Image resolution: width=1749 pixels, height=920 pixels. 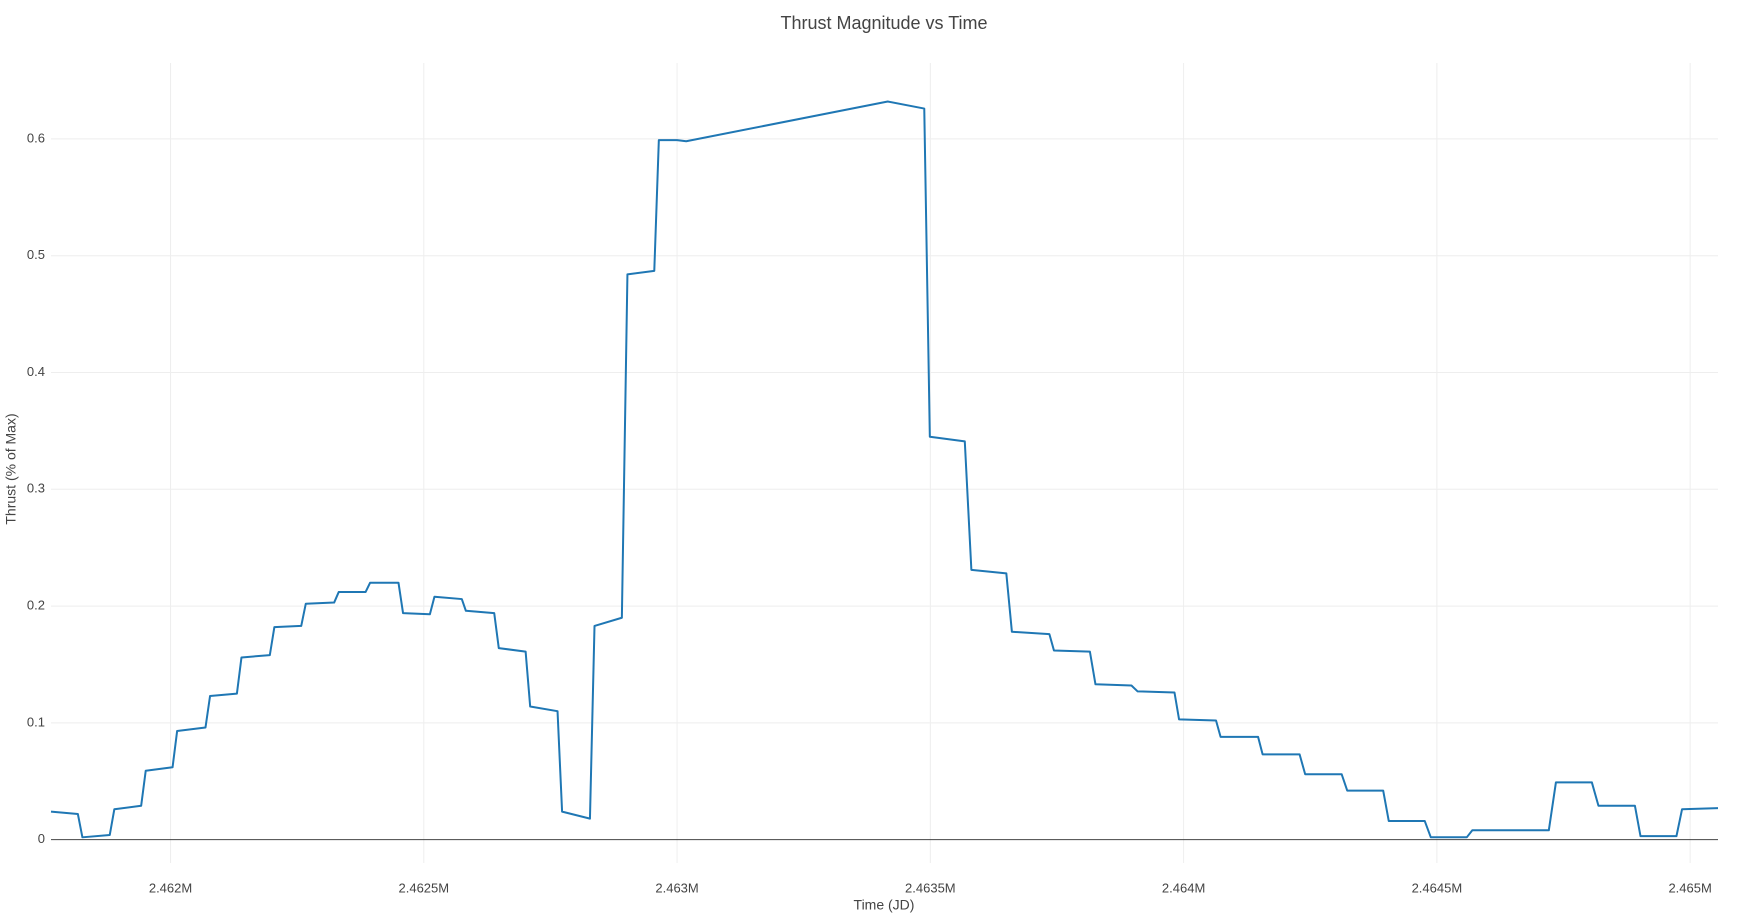 What do you see at coordinates (424, 887) in the screenshot?
I see `x-tick-label: 2.4625M` at bounding box center [424, 887].